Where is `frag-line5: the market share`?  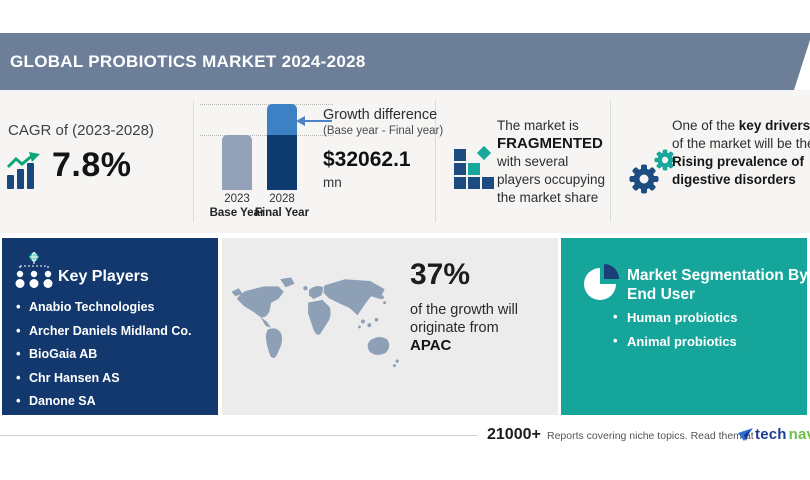
frag-line5: the market share is located at coordinates (548, 197).